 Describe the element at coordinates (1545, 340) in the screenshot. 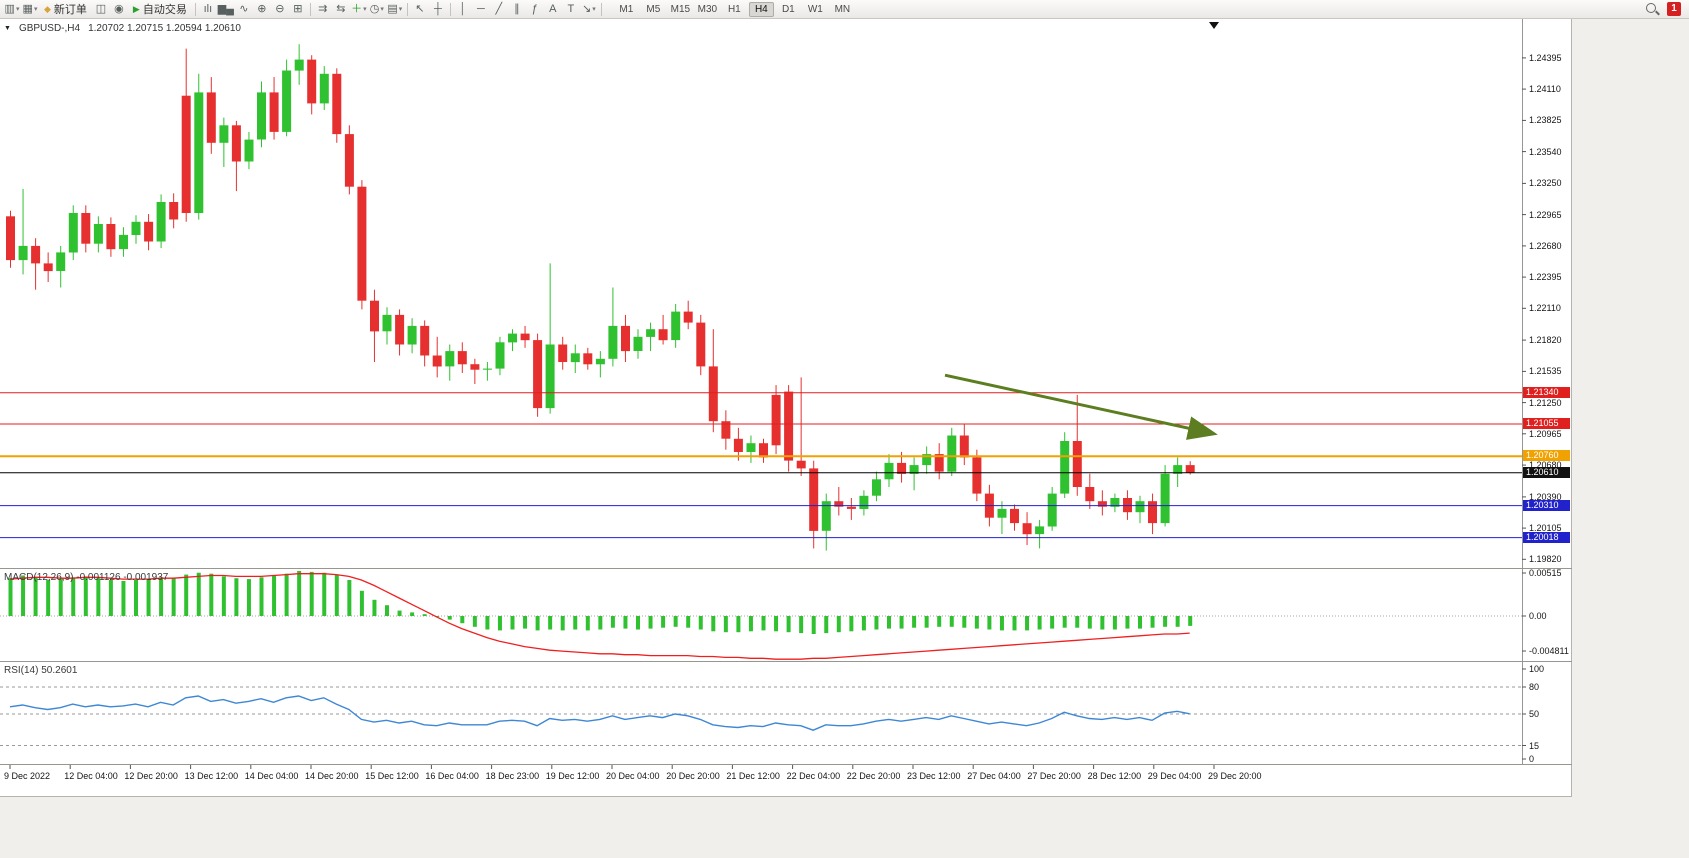

I see `price-axis-label: 1.21820` at that location.